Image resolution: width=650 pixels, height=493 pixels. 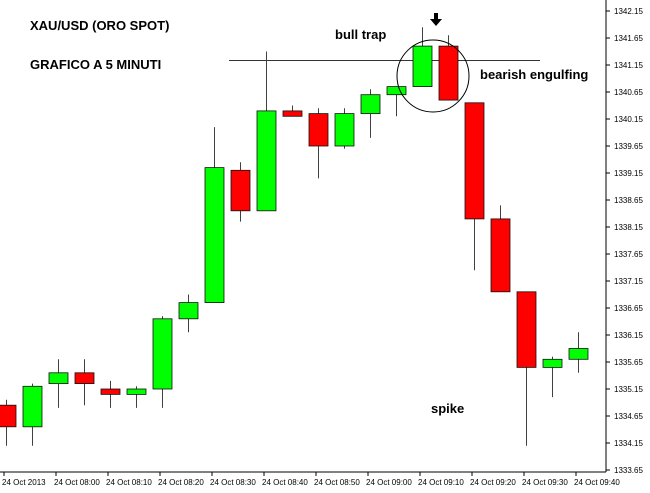 I want to click on engulfing-highlight-circle, so click(x=433, y=76).